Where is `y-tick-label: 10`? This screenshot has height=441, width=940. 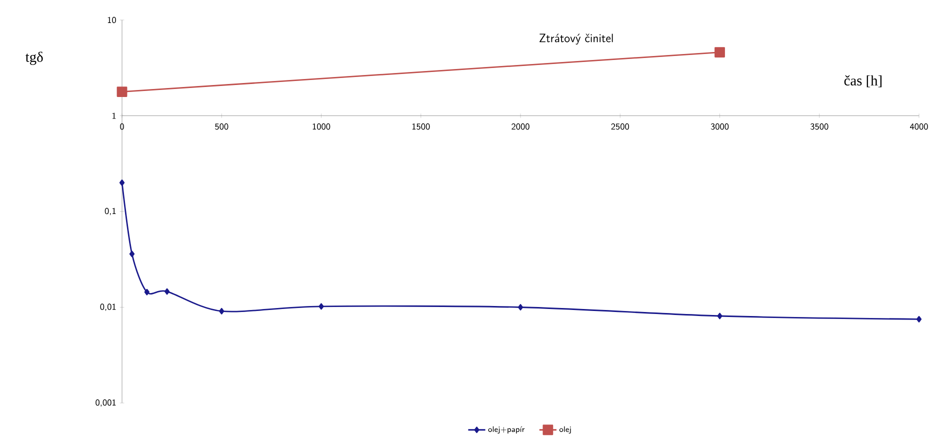
y-tick-label: 10 is located at coordinates (112, 20).